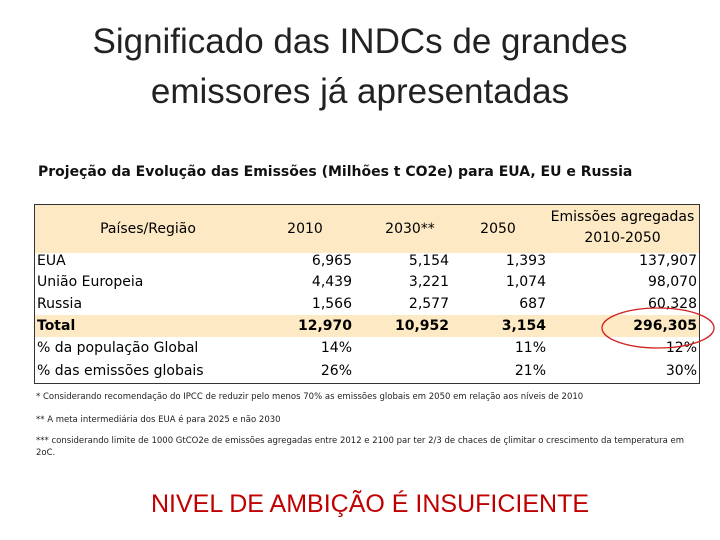 The height and width of the screenshot is (540, 720). I want to click on cell-value: 4,439, so click(331, 282).